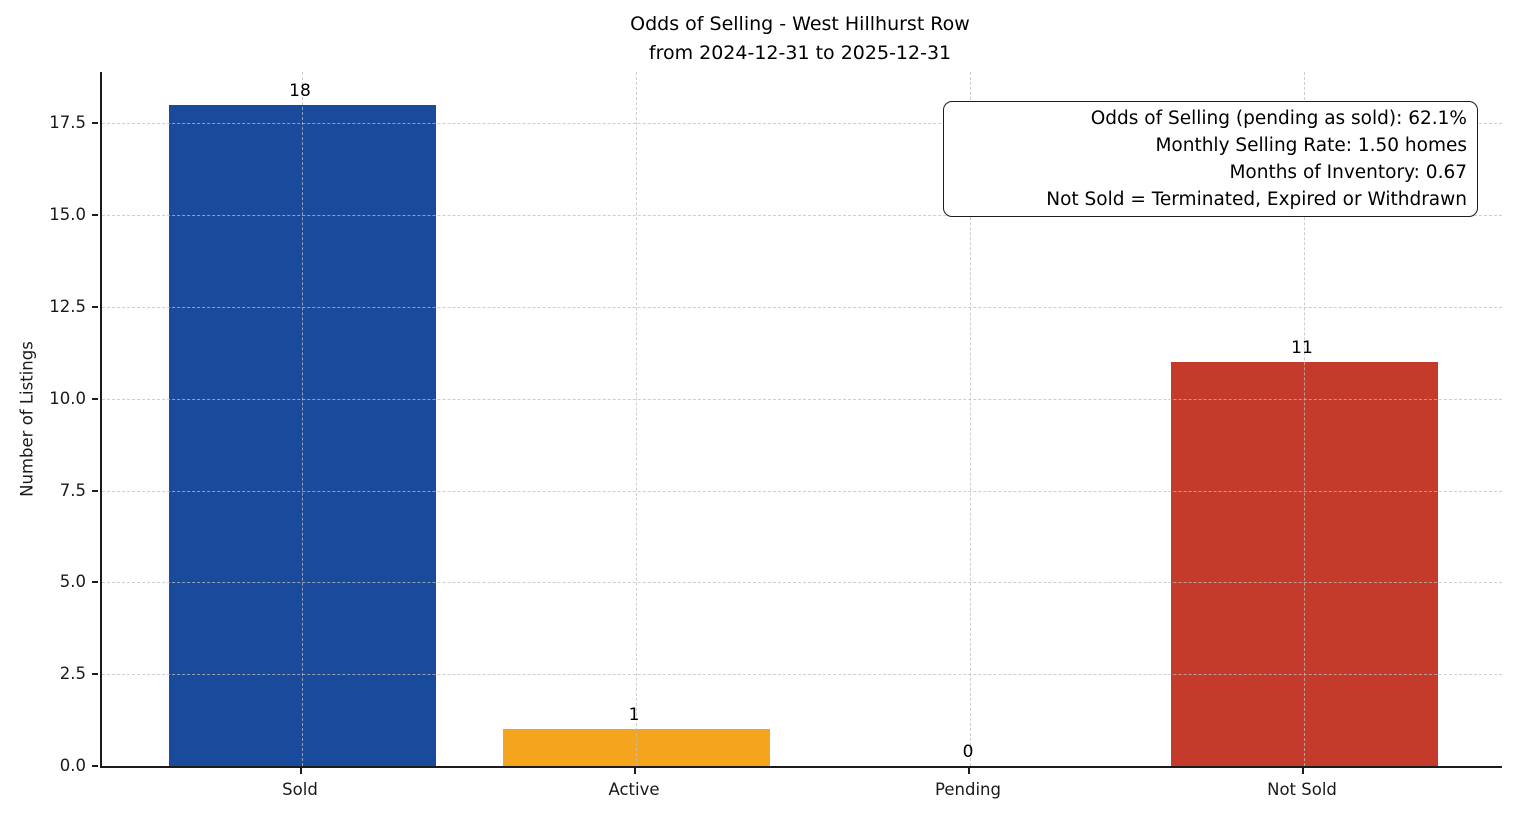  I want to click on annotation-months-of-inventory: Months of Inventory: 0.67, so click(1348, 172).